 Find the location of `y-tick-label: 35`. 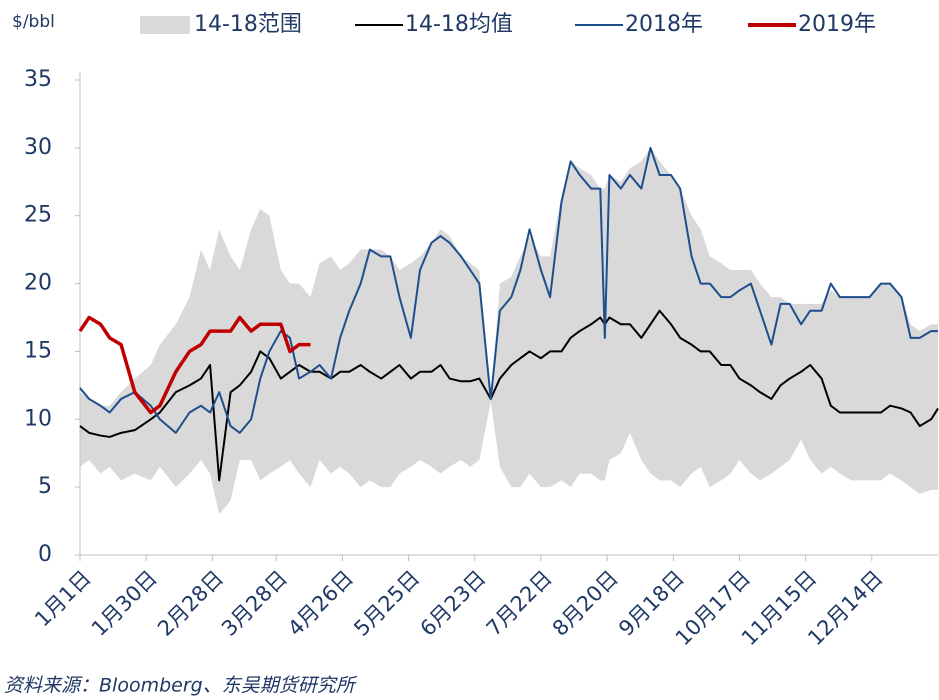

y-tick-label: 35 is located at coordinates (38, 79).